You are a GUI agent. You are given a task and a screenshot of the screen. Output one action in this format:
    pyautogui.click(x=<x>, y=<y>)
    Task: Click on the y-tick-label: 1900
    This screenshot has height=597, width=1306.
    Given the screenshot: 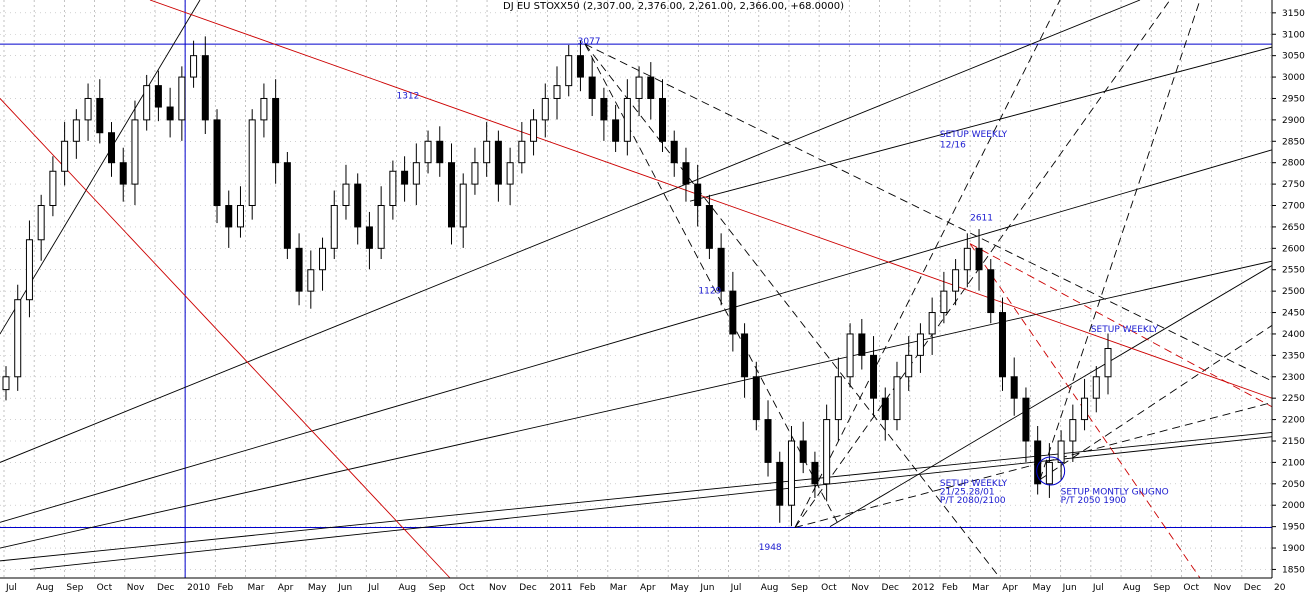 What is the action you would take?
    pyautogui.click(x=1293, y=549)
    